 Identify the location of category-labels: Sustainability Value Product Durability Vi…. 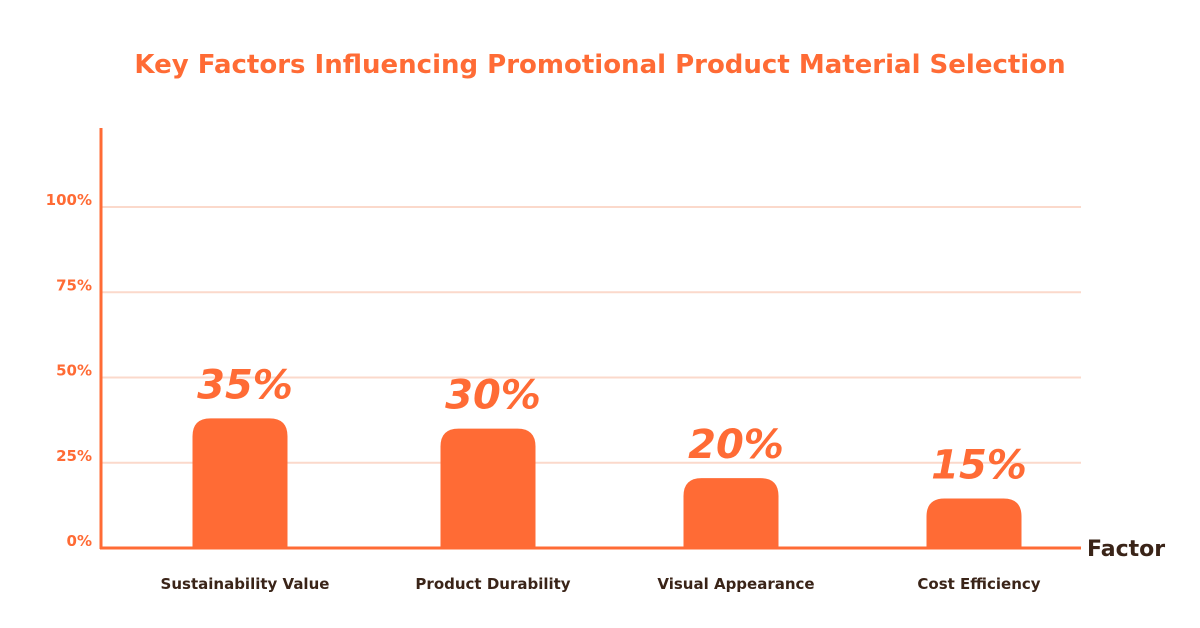
(601, 584).